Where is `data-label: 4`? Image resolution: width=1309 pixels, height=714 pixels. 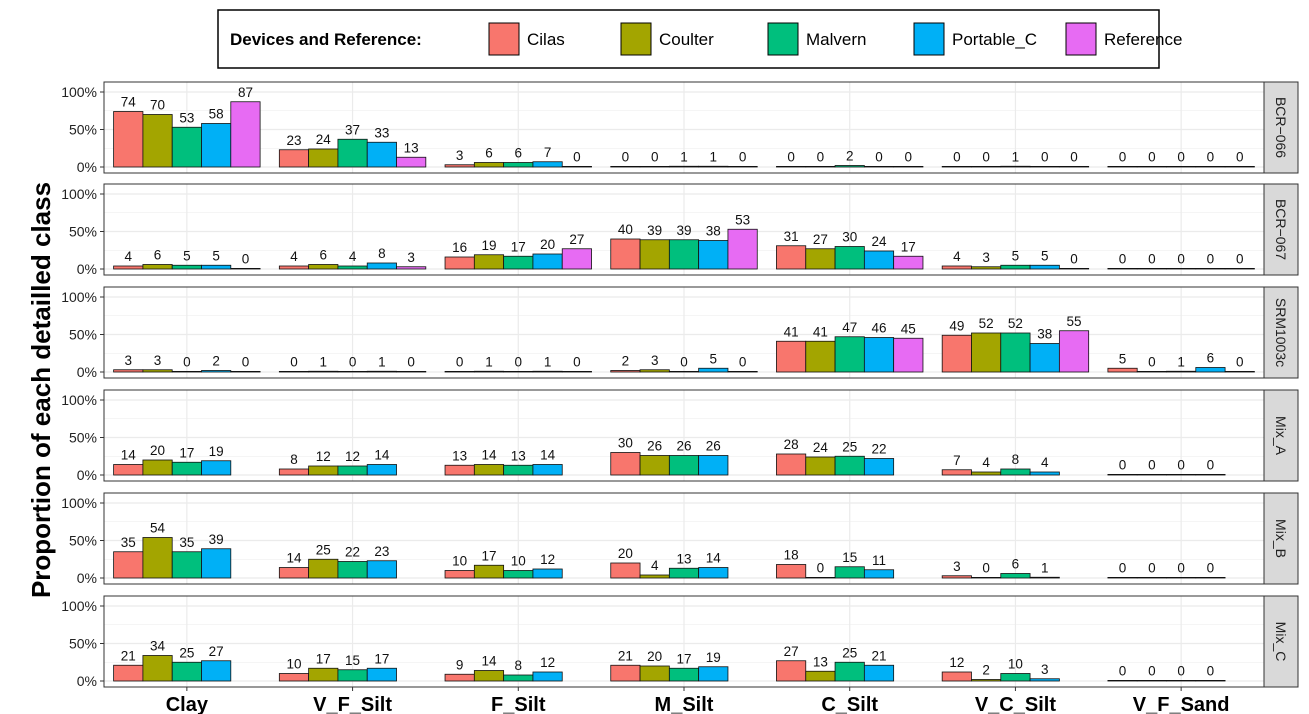 data-label: 4 is located at coordinates (353, 256).